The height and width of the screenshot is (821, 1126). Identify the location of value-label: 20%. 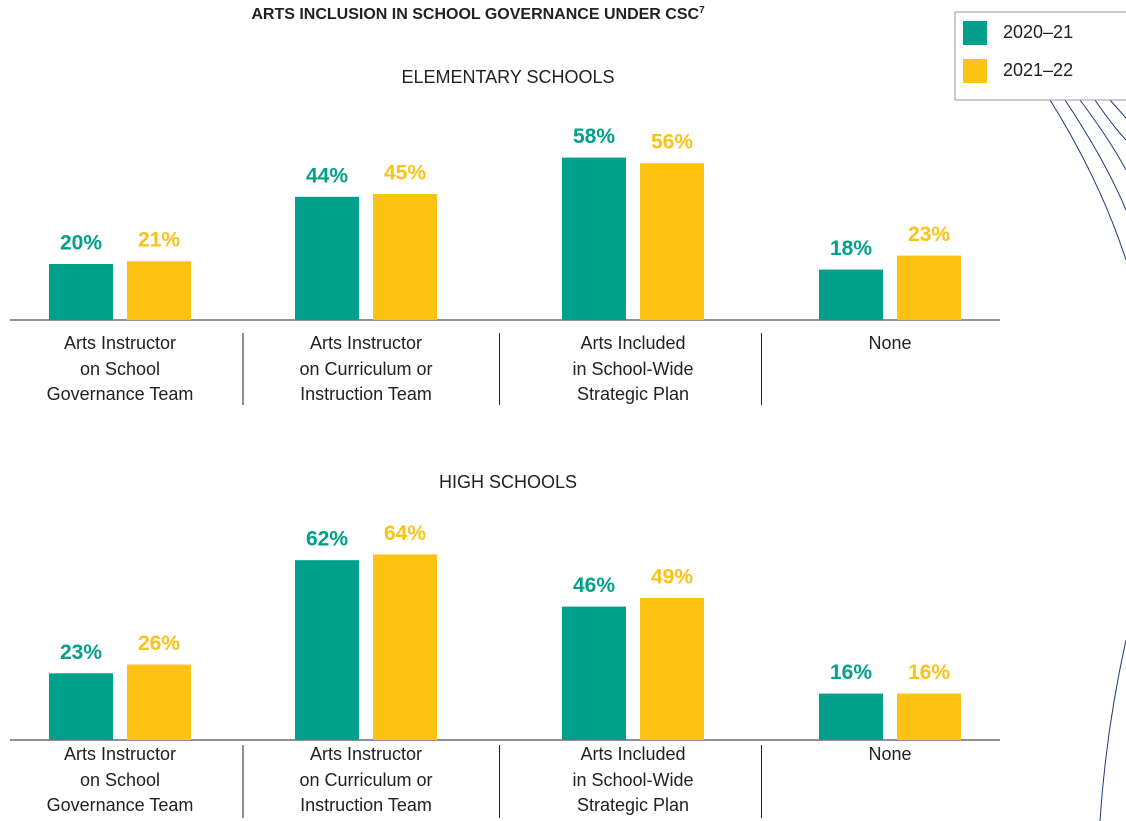
(81, 243).